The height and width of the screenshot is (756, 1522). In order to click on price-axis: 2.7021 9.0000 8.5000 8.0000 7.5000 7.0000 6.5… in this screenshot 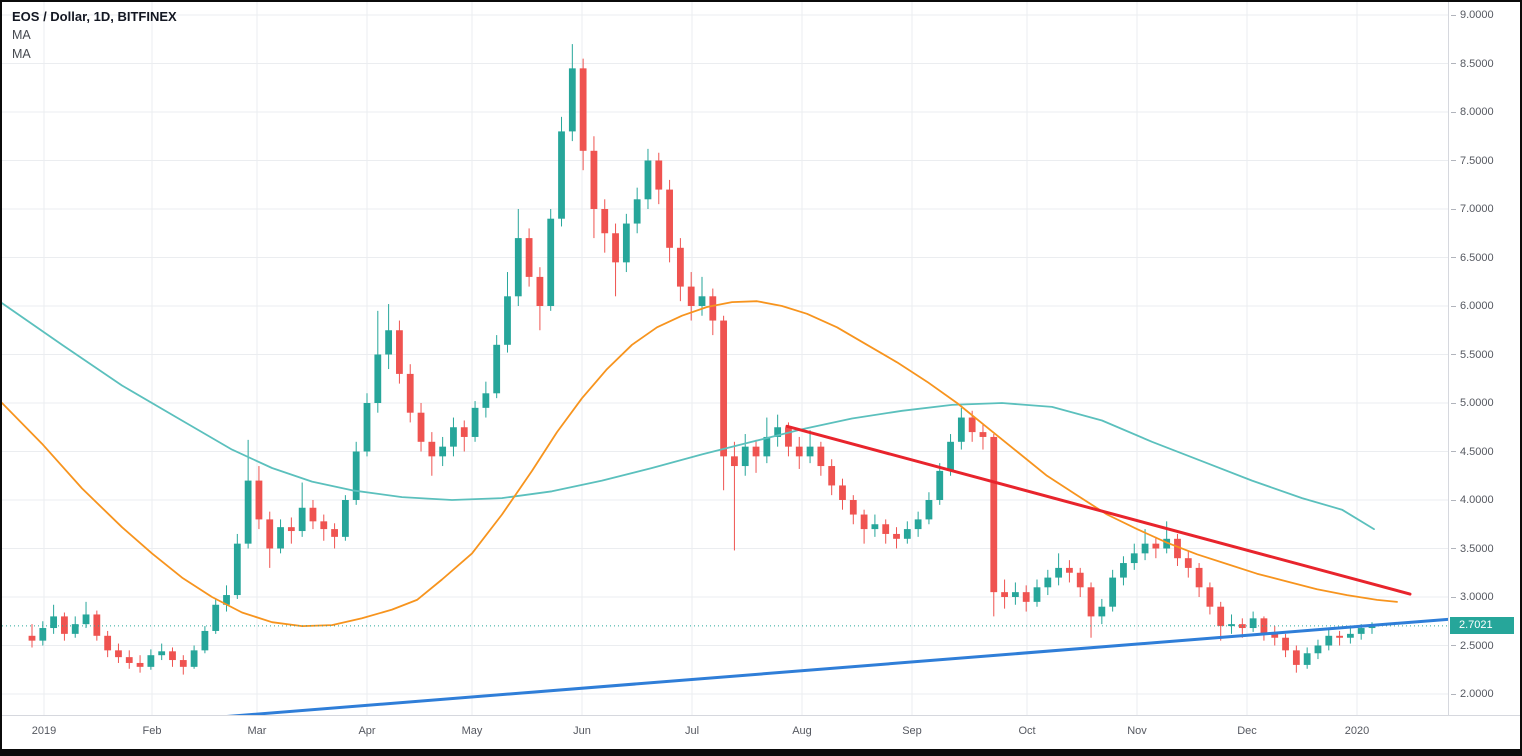, I will do `click(1484, 358)`.